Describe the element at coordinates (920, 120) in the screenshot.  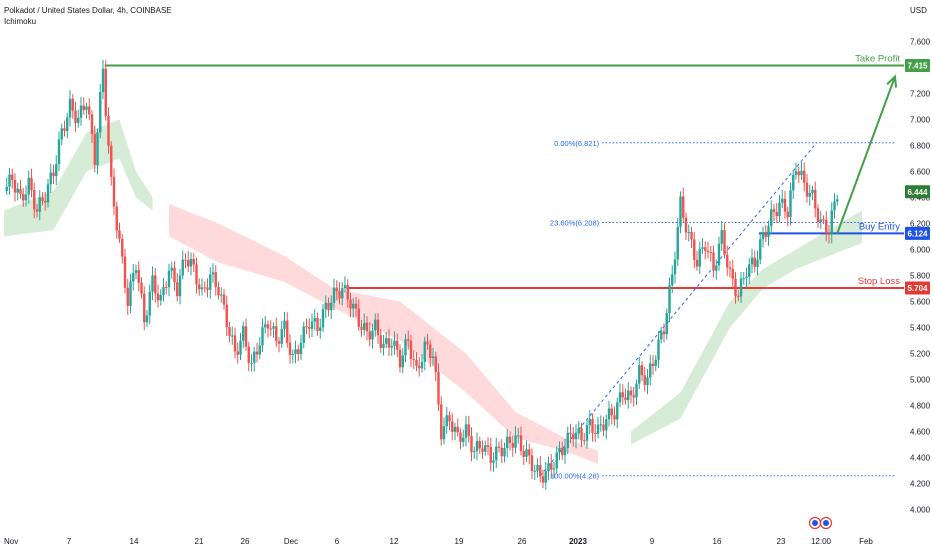
I see `y-tick-label: 7.000` at that location.